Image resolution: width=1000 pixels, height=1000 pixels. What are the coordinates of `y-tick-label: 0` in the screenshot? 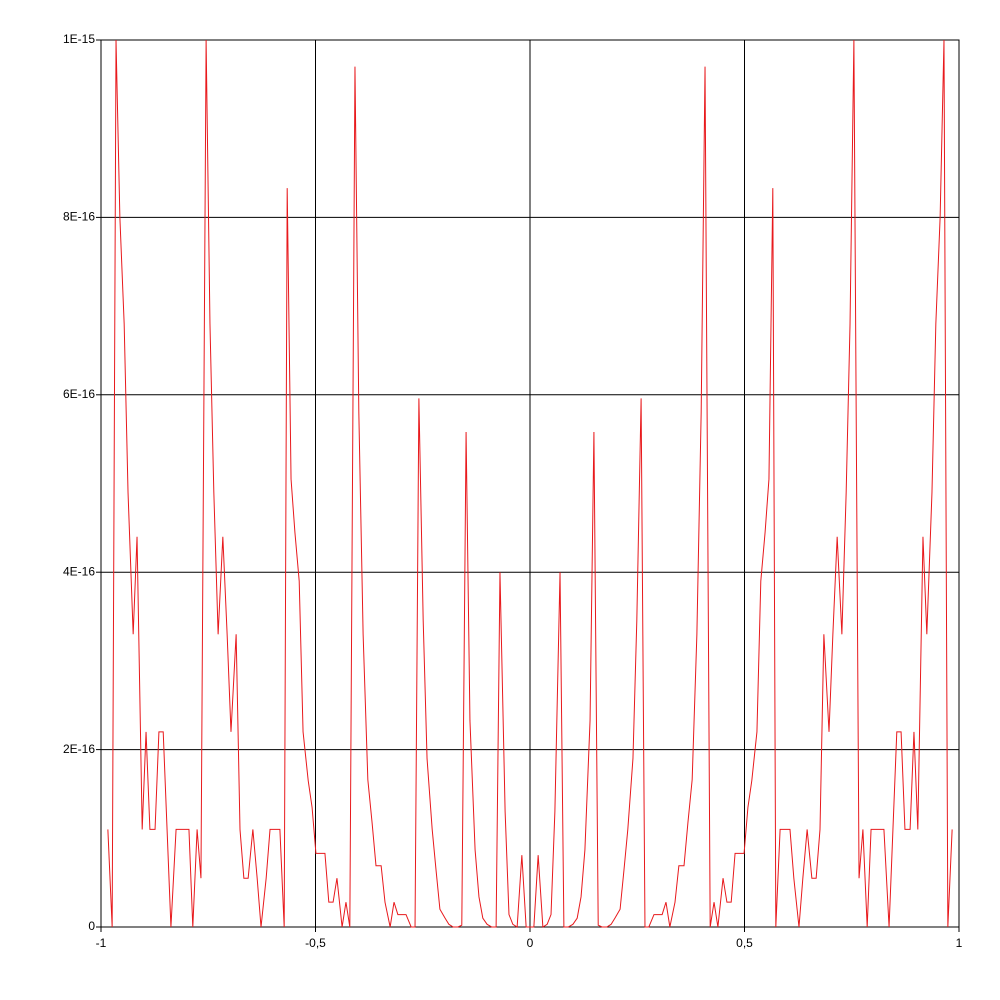 It's located at (91, 926).